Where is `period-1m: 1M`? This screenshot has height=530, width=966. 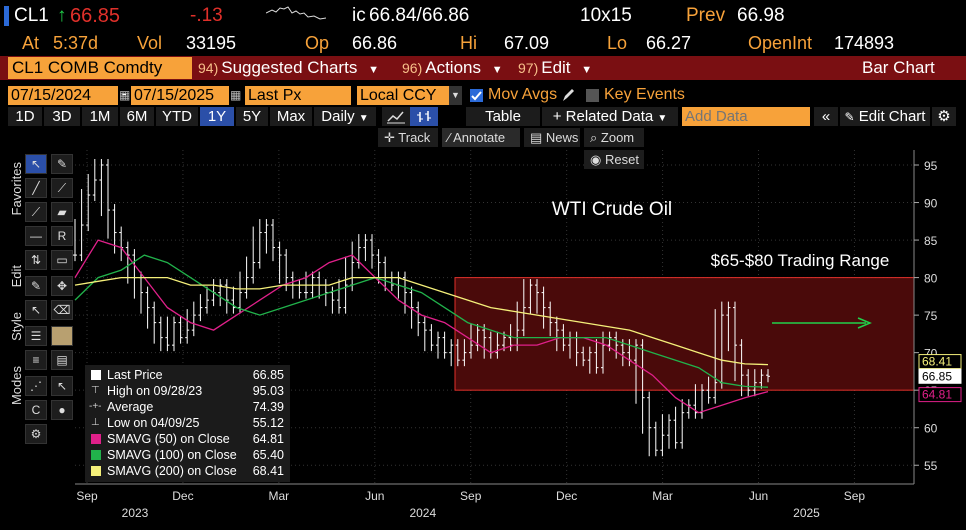 period-1m: 1M is located at coordinates (100, 116).